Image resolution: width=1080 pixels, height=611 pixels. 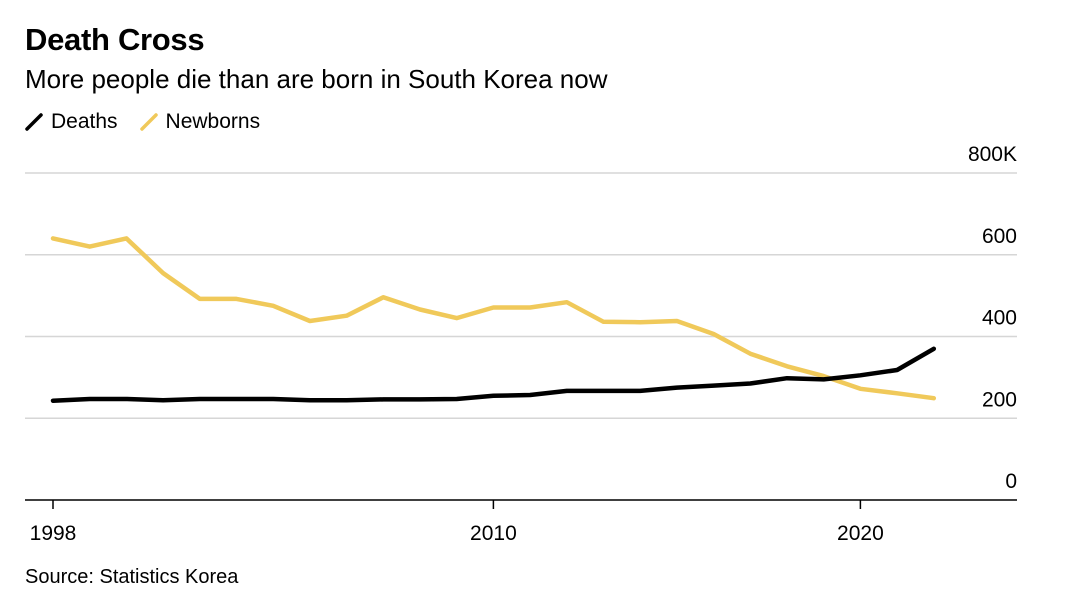 I want to click on x-tick-label-2020: 2020, so click(x=860, y=533).